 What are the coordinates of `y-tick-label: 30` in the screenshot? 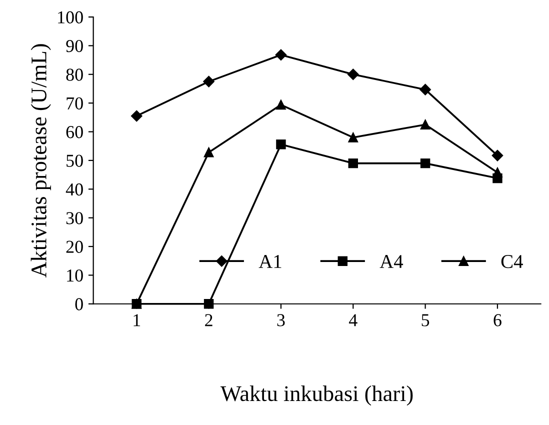 It's located at (74, 218).